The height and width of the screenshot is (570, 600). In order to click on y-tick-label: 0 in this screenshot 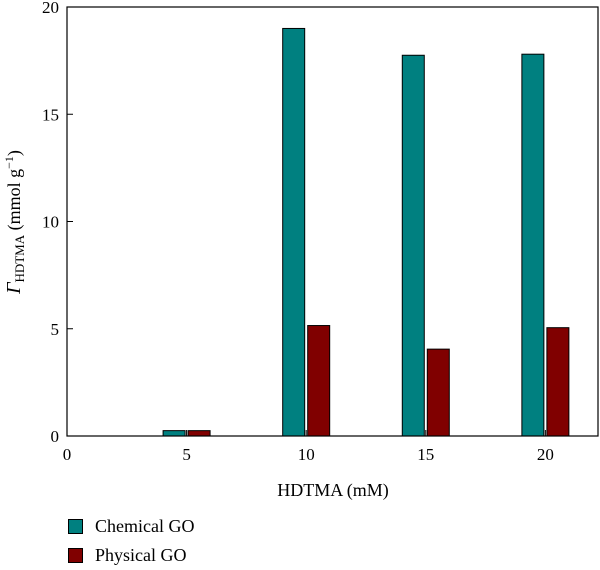, I will do `click(55, 436)`.